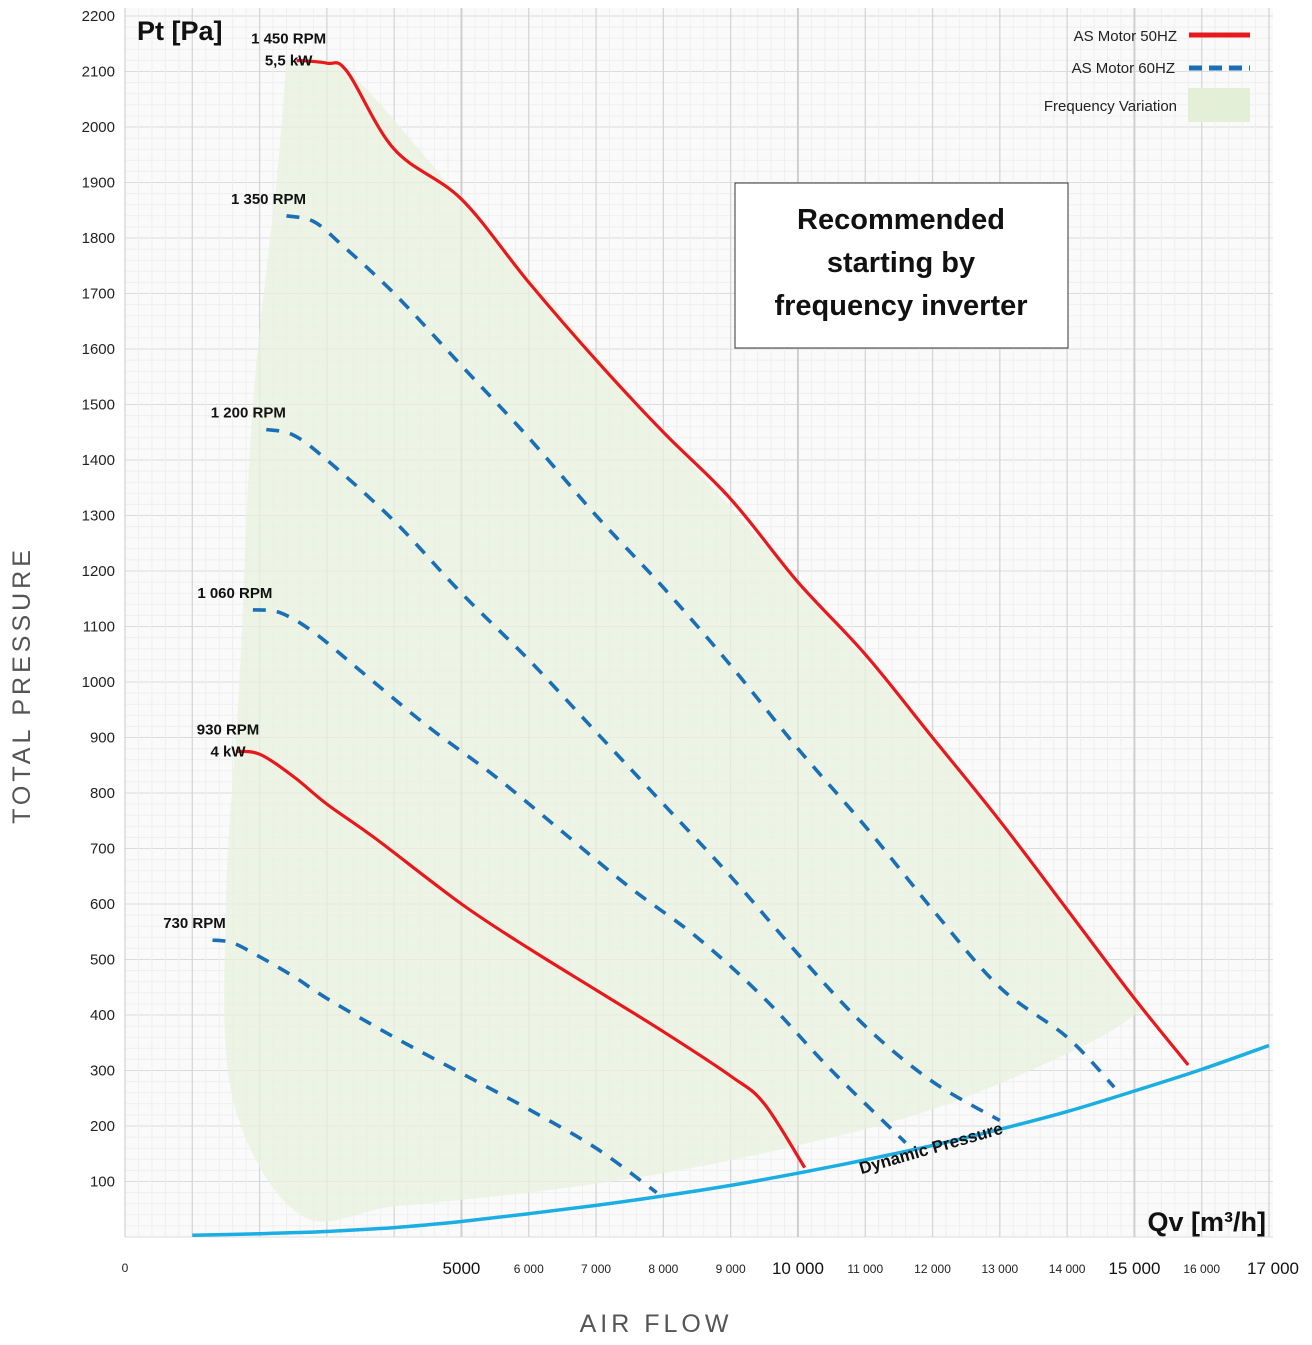 Image resolution: width=1312 pixels, height=1345 pixels. I want to click on curve-label: 1 450 RPM, so click(288, 38).